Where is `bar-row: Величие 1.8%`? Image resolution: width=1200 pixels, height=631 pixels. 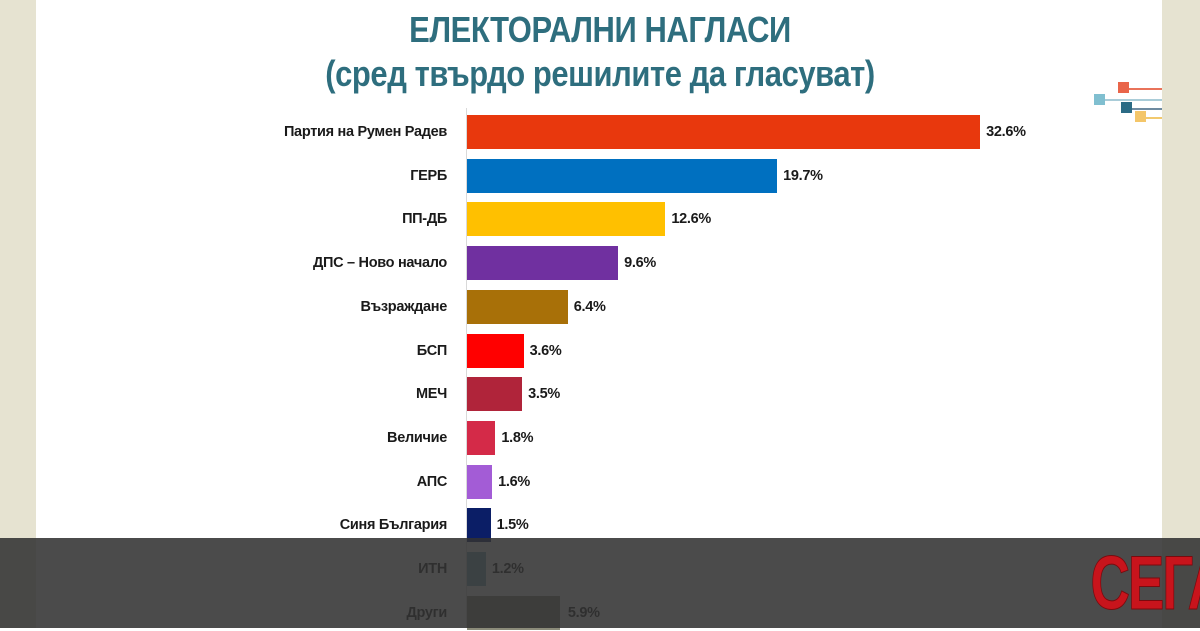
bar-row: Величие 1.8% is located at coordinates (600, 438).